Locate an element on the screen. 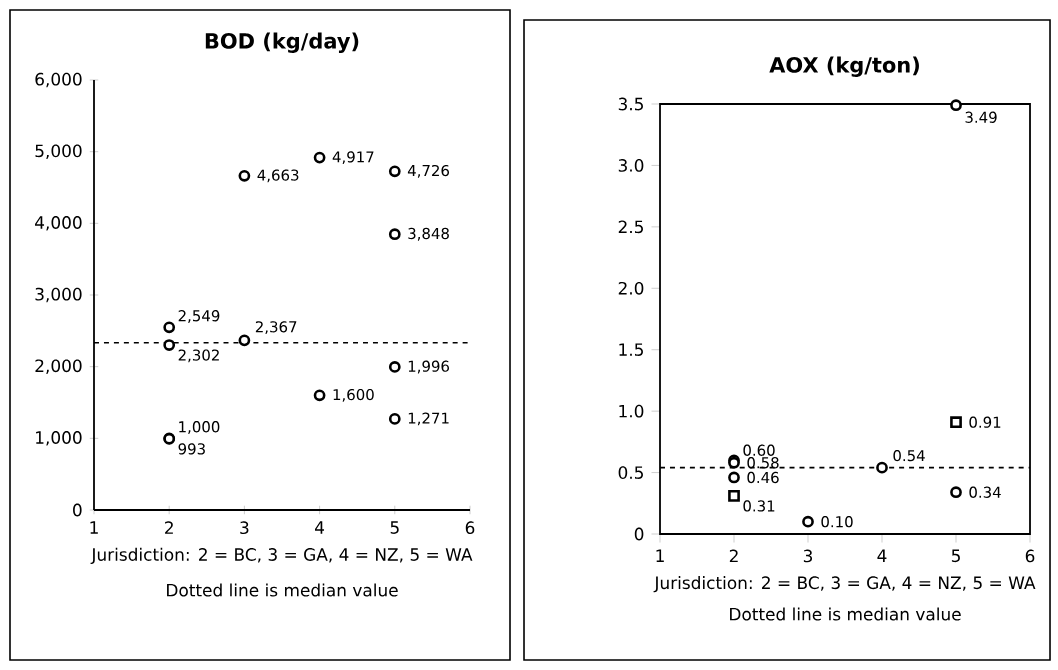 Image resolution: width=1058 pixels, height=670 pixels. y-tick-label: 2.0 is located at coordinates (631, 288).